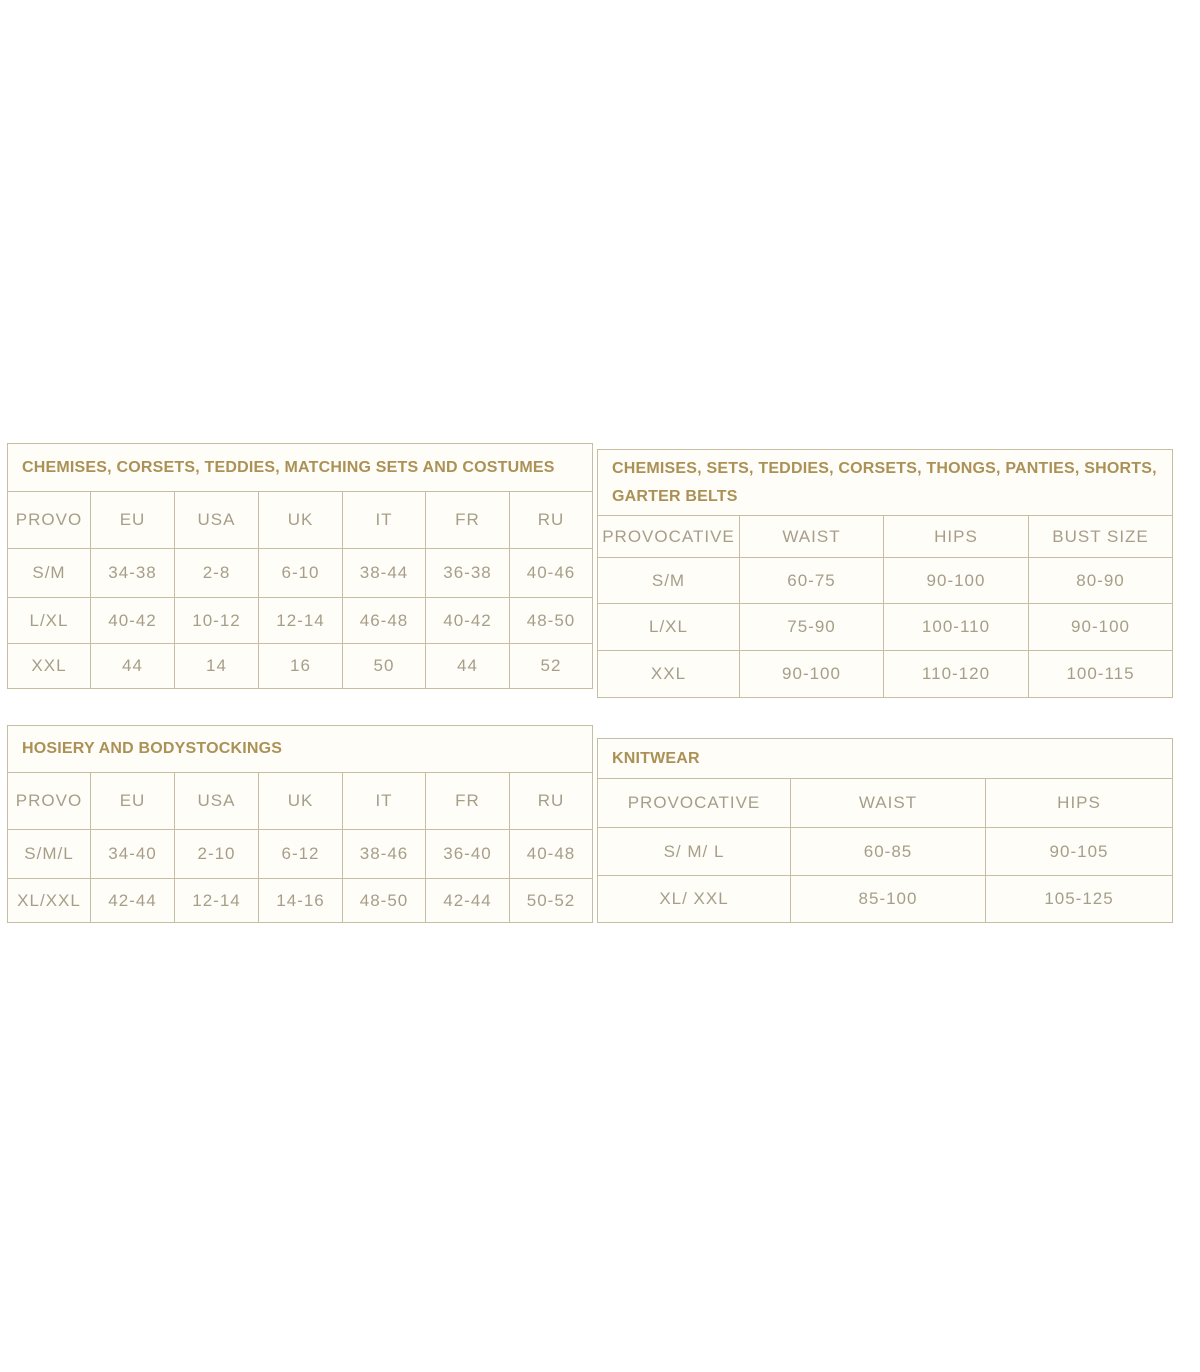 Image resolution: width=1200 pixels, height=1372 pixels. Describe the element at coordinates (132, 573) in the screenshot. I see `size-value-cell: 34-38` at that location.